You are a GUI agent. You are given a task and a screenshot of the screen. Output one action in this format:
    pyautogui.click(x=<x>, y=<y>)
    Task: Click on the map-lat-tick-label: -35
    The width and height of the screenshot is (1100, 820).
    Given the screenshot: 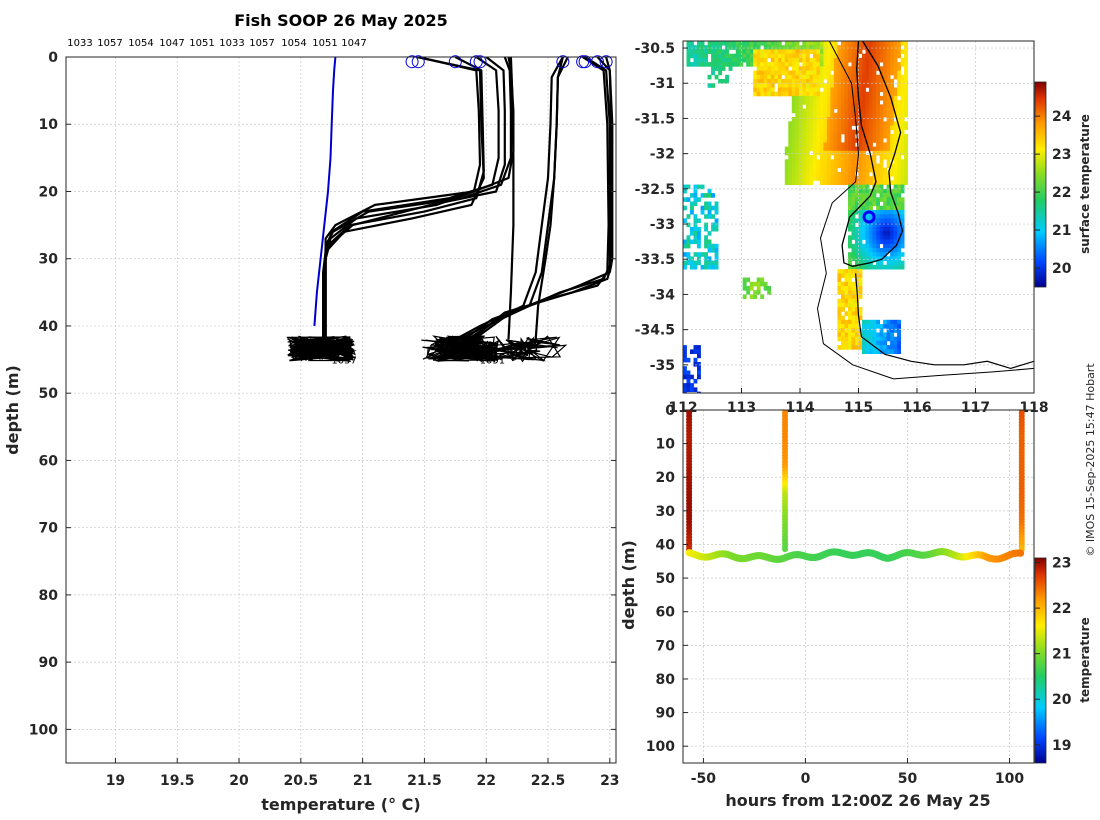 What is the action you would take?
    pyautogui.click(x=662, y=366)
    